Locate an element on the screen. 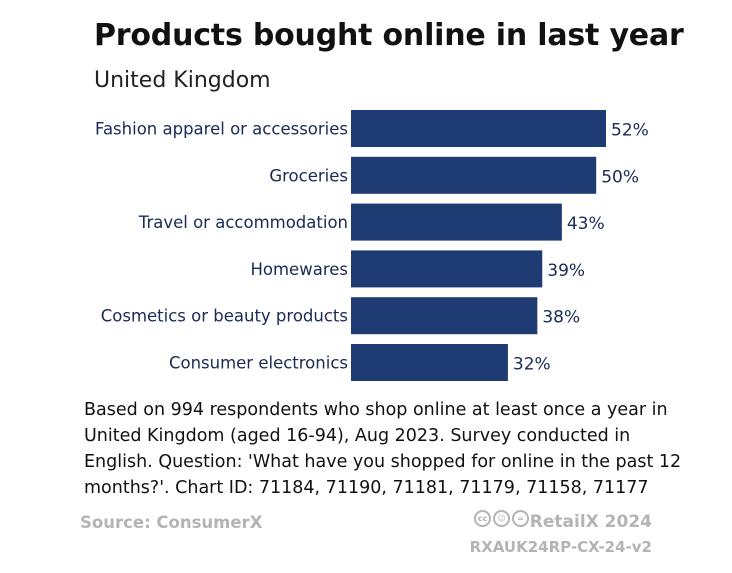  source-label: Source: ConsumerX is located at coordinates (171, 522).